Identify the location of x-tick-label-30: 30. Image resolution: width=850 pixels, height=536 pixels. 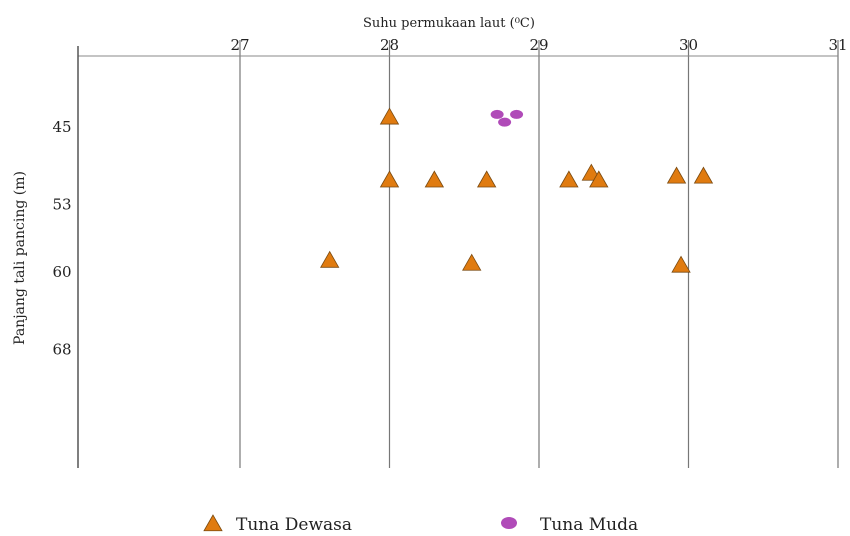
(688, 45).